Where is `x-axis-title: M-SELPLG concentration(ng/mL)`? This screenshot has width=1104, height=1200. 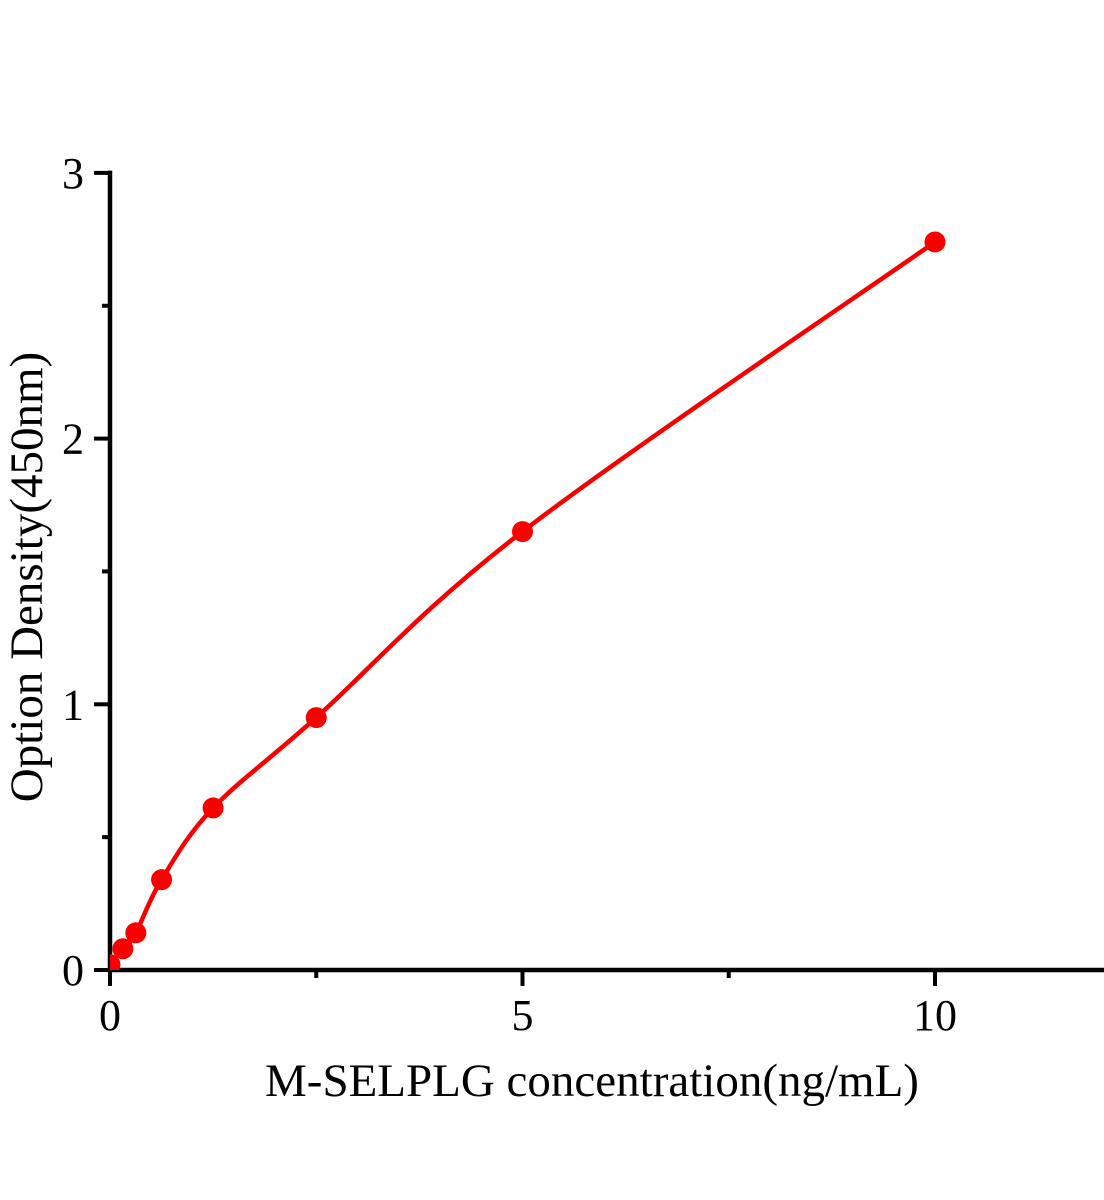
x-axis-title: M-SELPLG concentration(ng/mL) is located at coordinates (592, 1081).